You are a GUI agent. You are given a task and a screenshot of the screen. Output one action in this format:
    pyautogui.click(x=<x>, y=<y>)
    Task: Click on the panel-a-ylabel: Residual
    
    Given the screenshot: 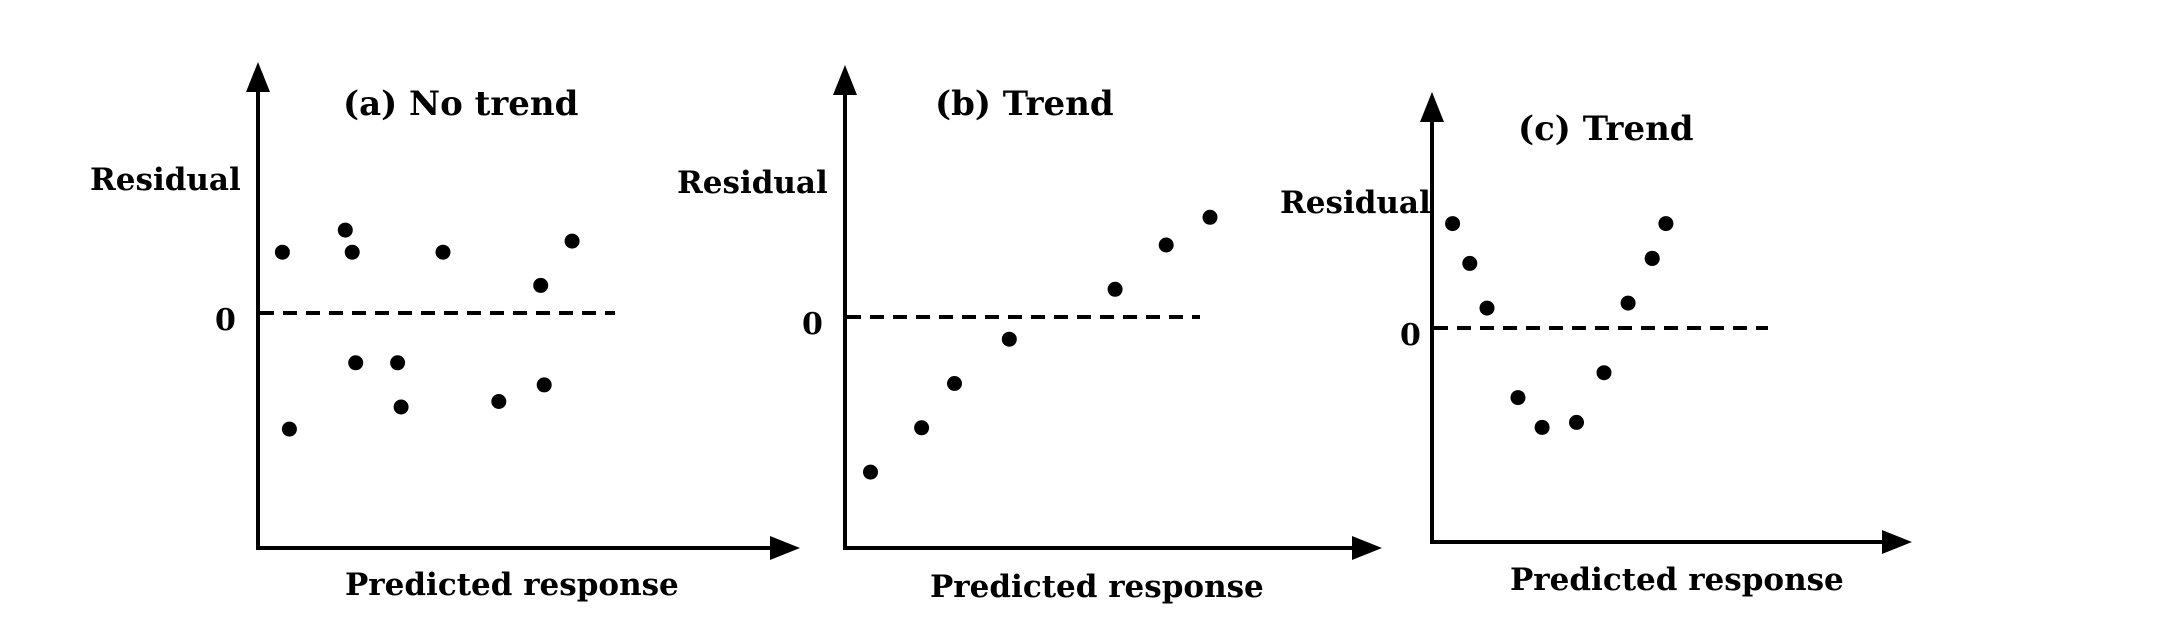 What is the action you would take?
    pyautogui.click(x=165, y=180)
    